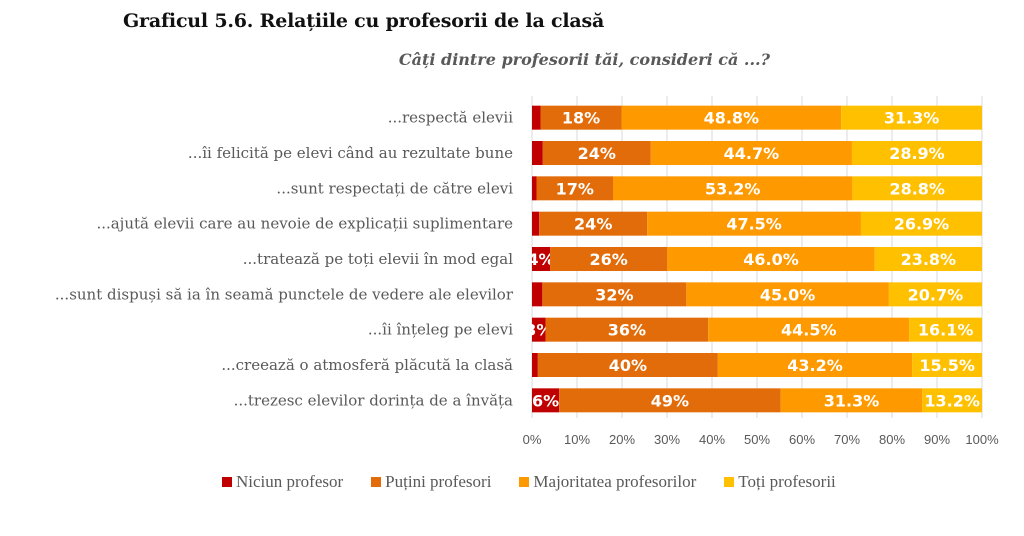  What do you see at coordinates (982, 439) in the screenshot?
I see `x-tick-label: 100%` at bounding box center [982, 439].